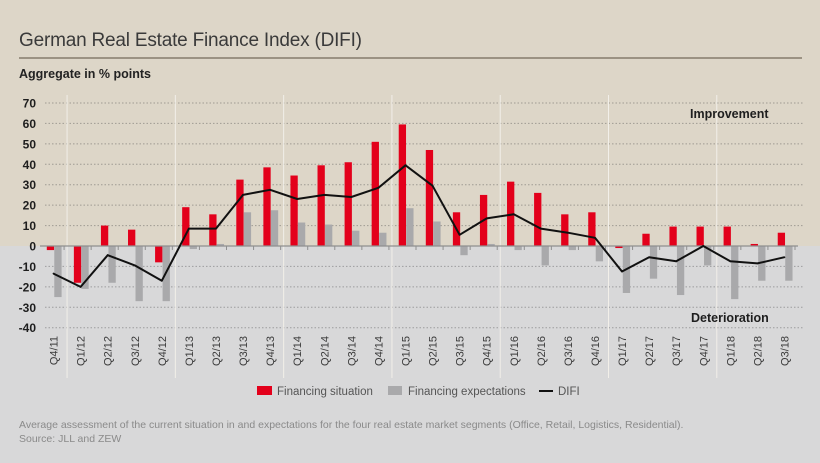 The height and width of the screenshot is (463, 820). Describe the element at coordinates (434, 351) in the screenshot. I see `x-tick-label: Q2/15` at that location.